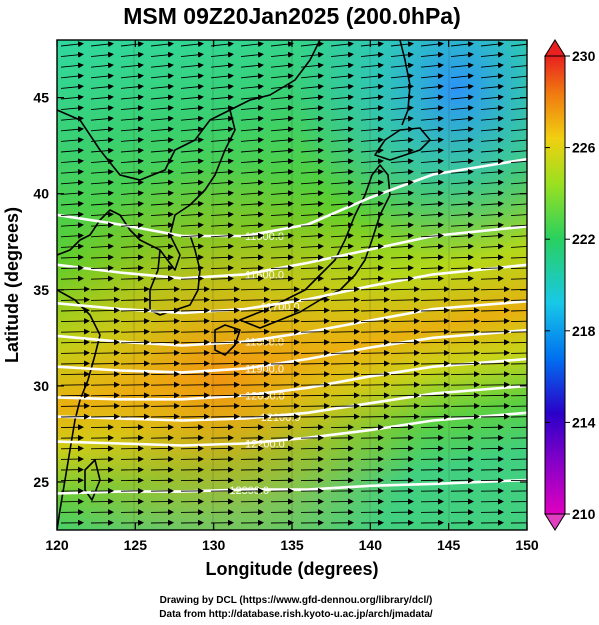  I want to click on y-tick-label: 25, so click(41, 482).